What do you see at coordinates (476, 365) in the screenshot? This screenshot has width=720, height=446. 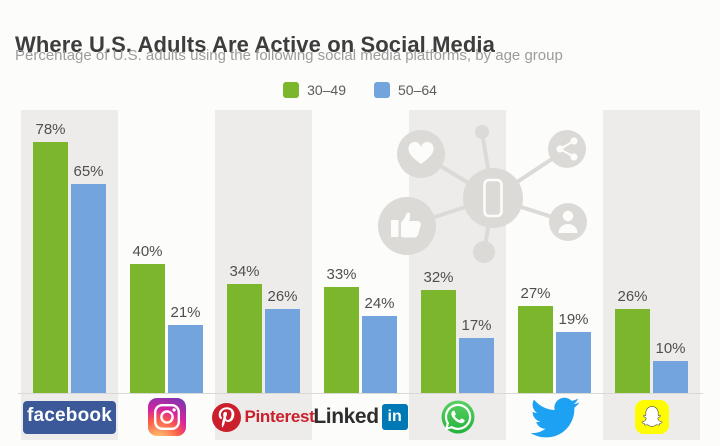 I see `bar-whatsapp-50–64` at bounding box center [476, 365].